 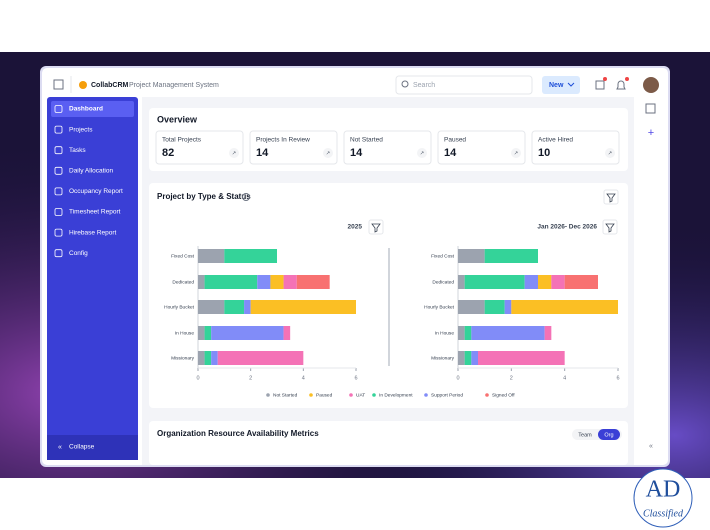 What do you see at coordinates (424, 85) in the screenshot?
I see `search-placeholder: Search` at bounding box center [424, 85].